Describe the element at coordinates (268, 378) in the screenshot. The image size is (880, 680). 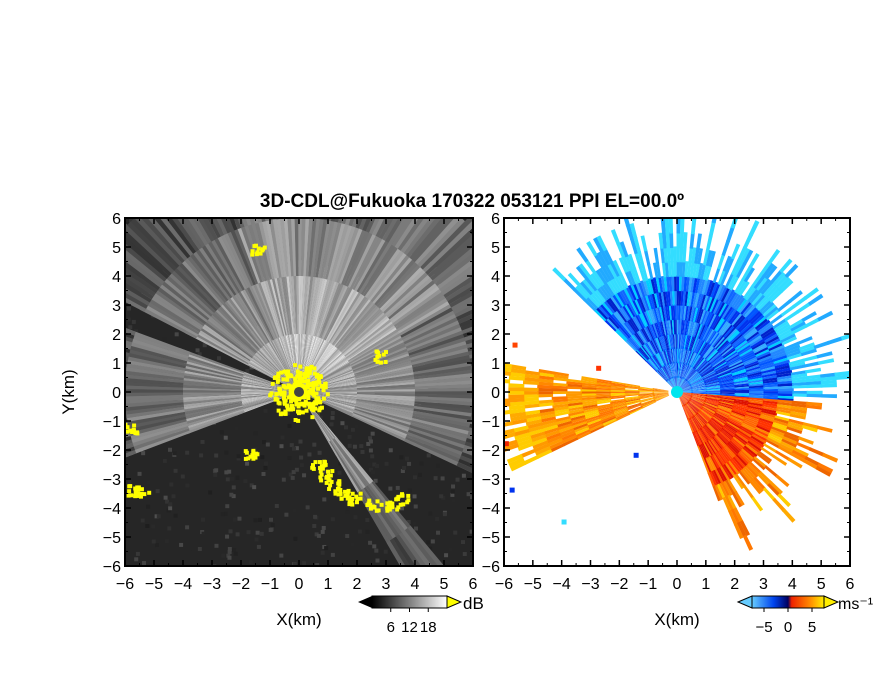
I see `left-saturation-patches` at that location.